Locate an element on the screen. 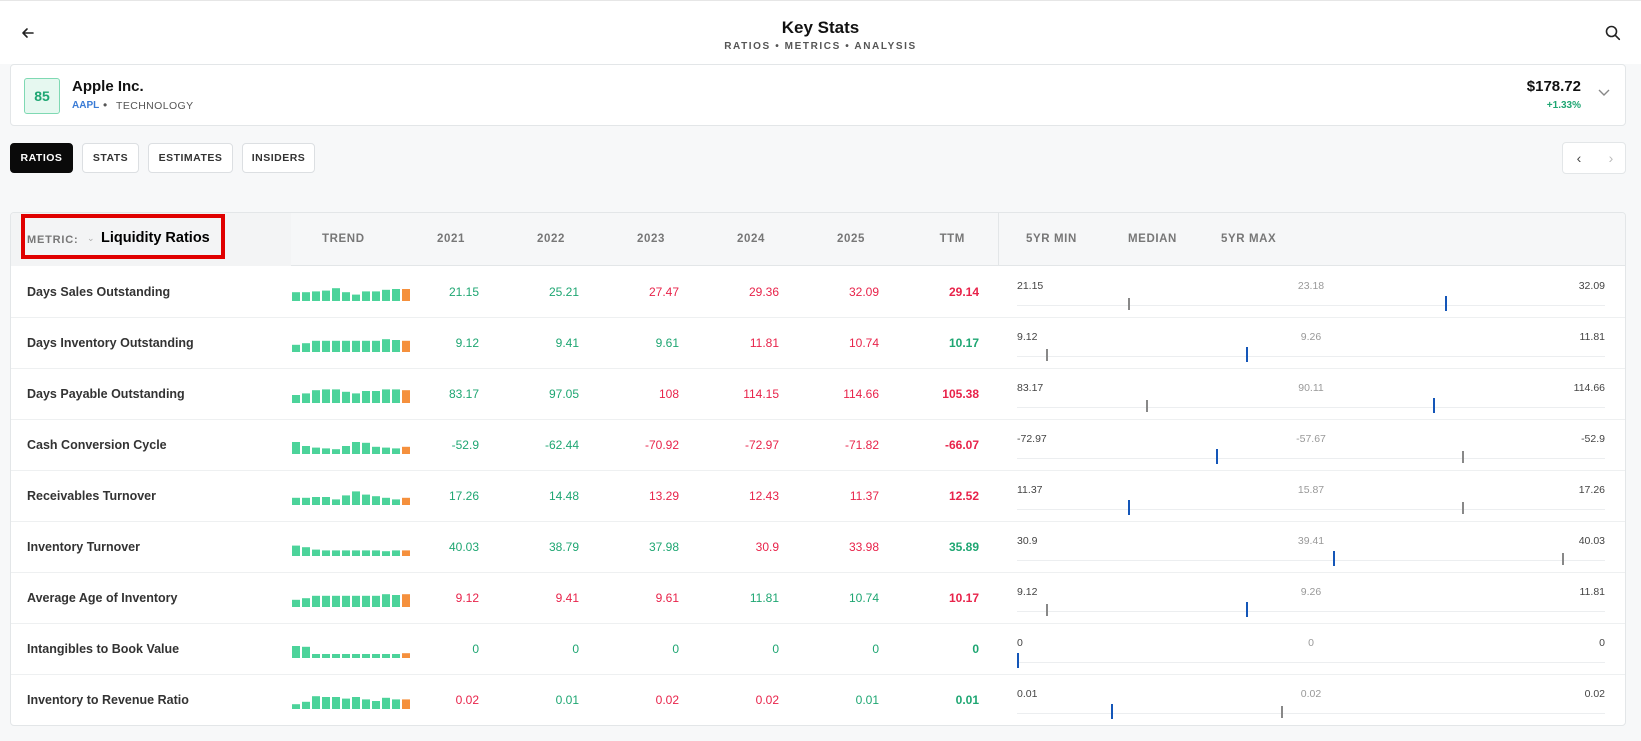  tab-stats: STATS is located at coordinates (110, 158).